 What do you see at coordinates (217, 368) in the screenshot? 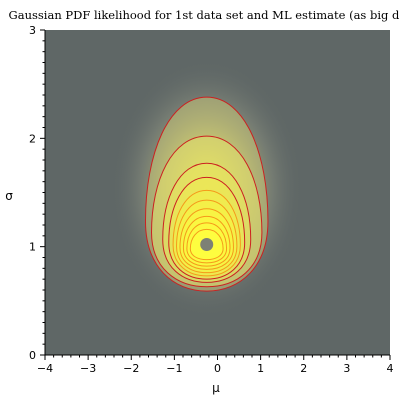
I see `x-tick-label: 0` at bounding box center [217, 368].